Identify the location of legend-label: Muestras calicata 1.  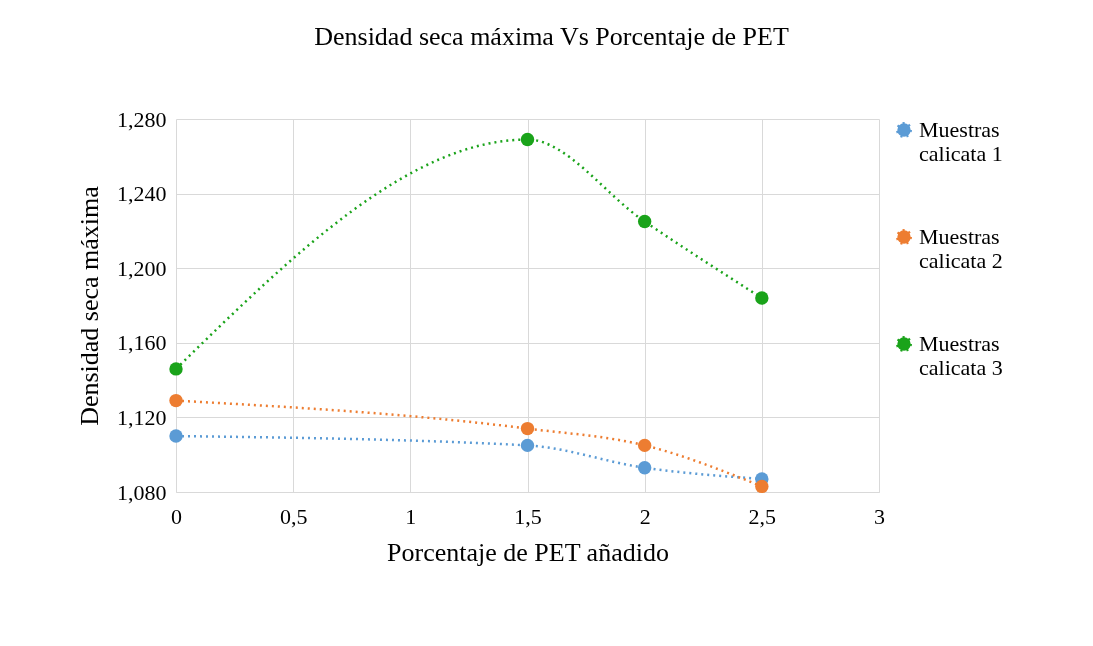
(961, 141).